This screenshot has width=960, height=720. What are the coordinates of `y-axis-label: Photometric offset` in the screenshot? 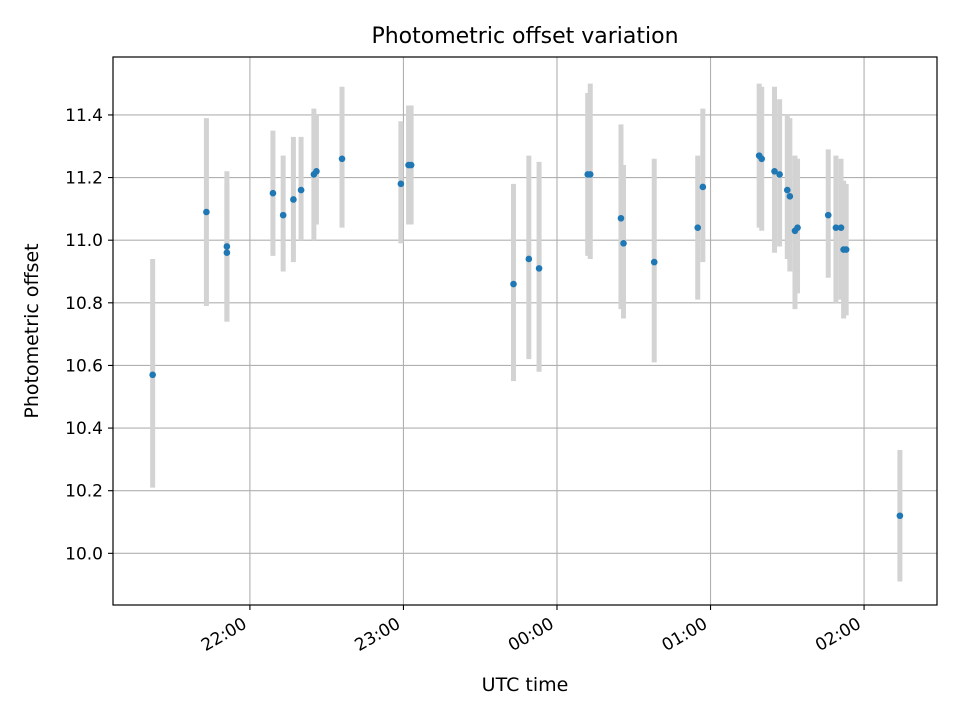 It's located at (32, 330).